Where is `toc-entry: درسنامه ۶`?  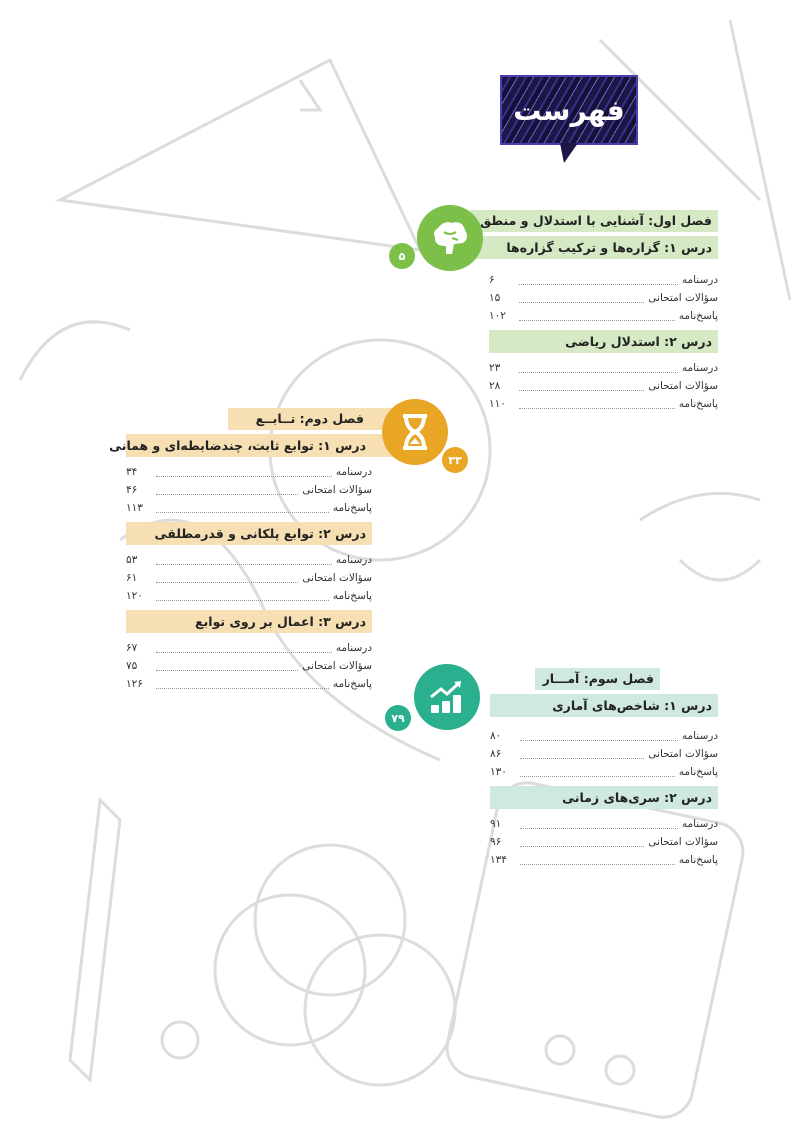
toc-entry: درسنامه ۶ is located at coordinates (603, 280).